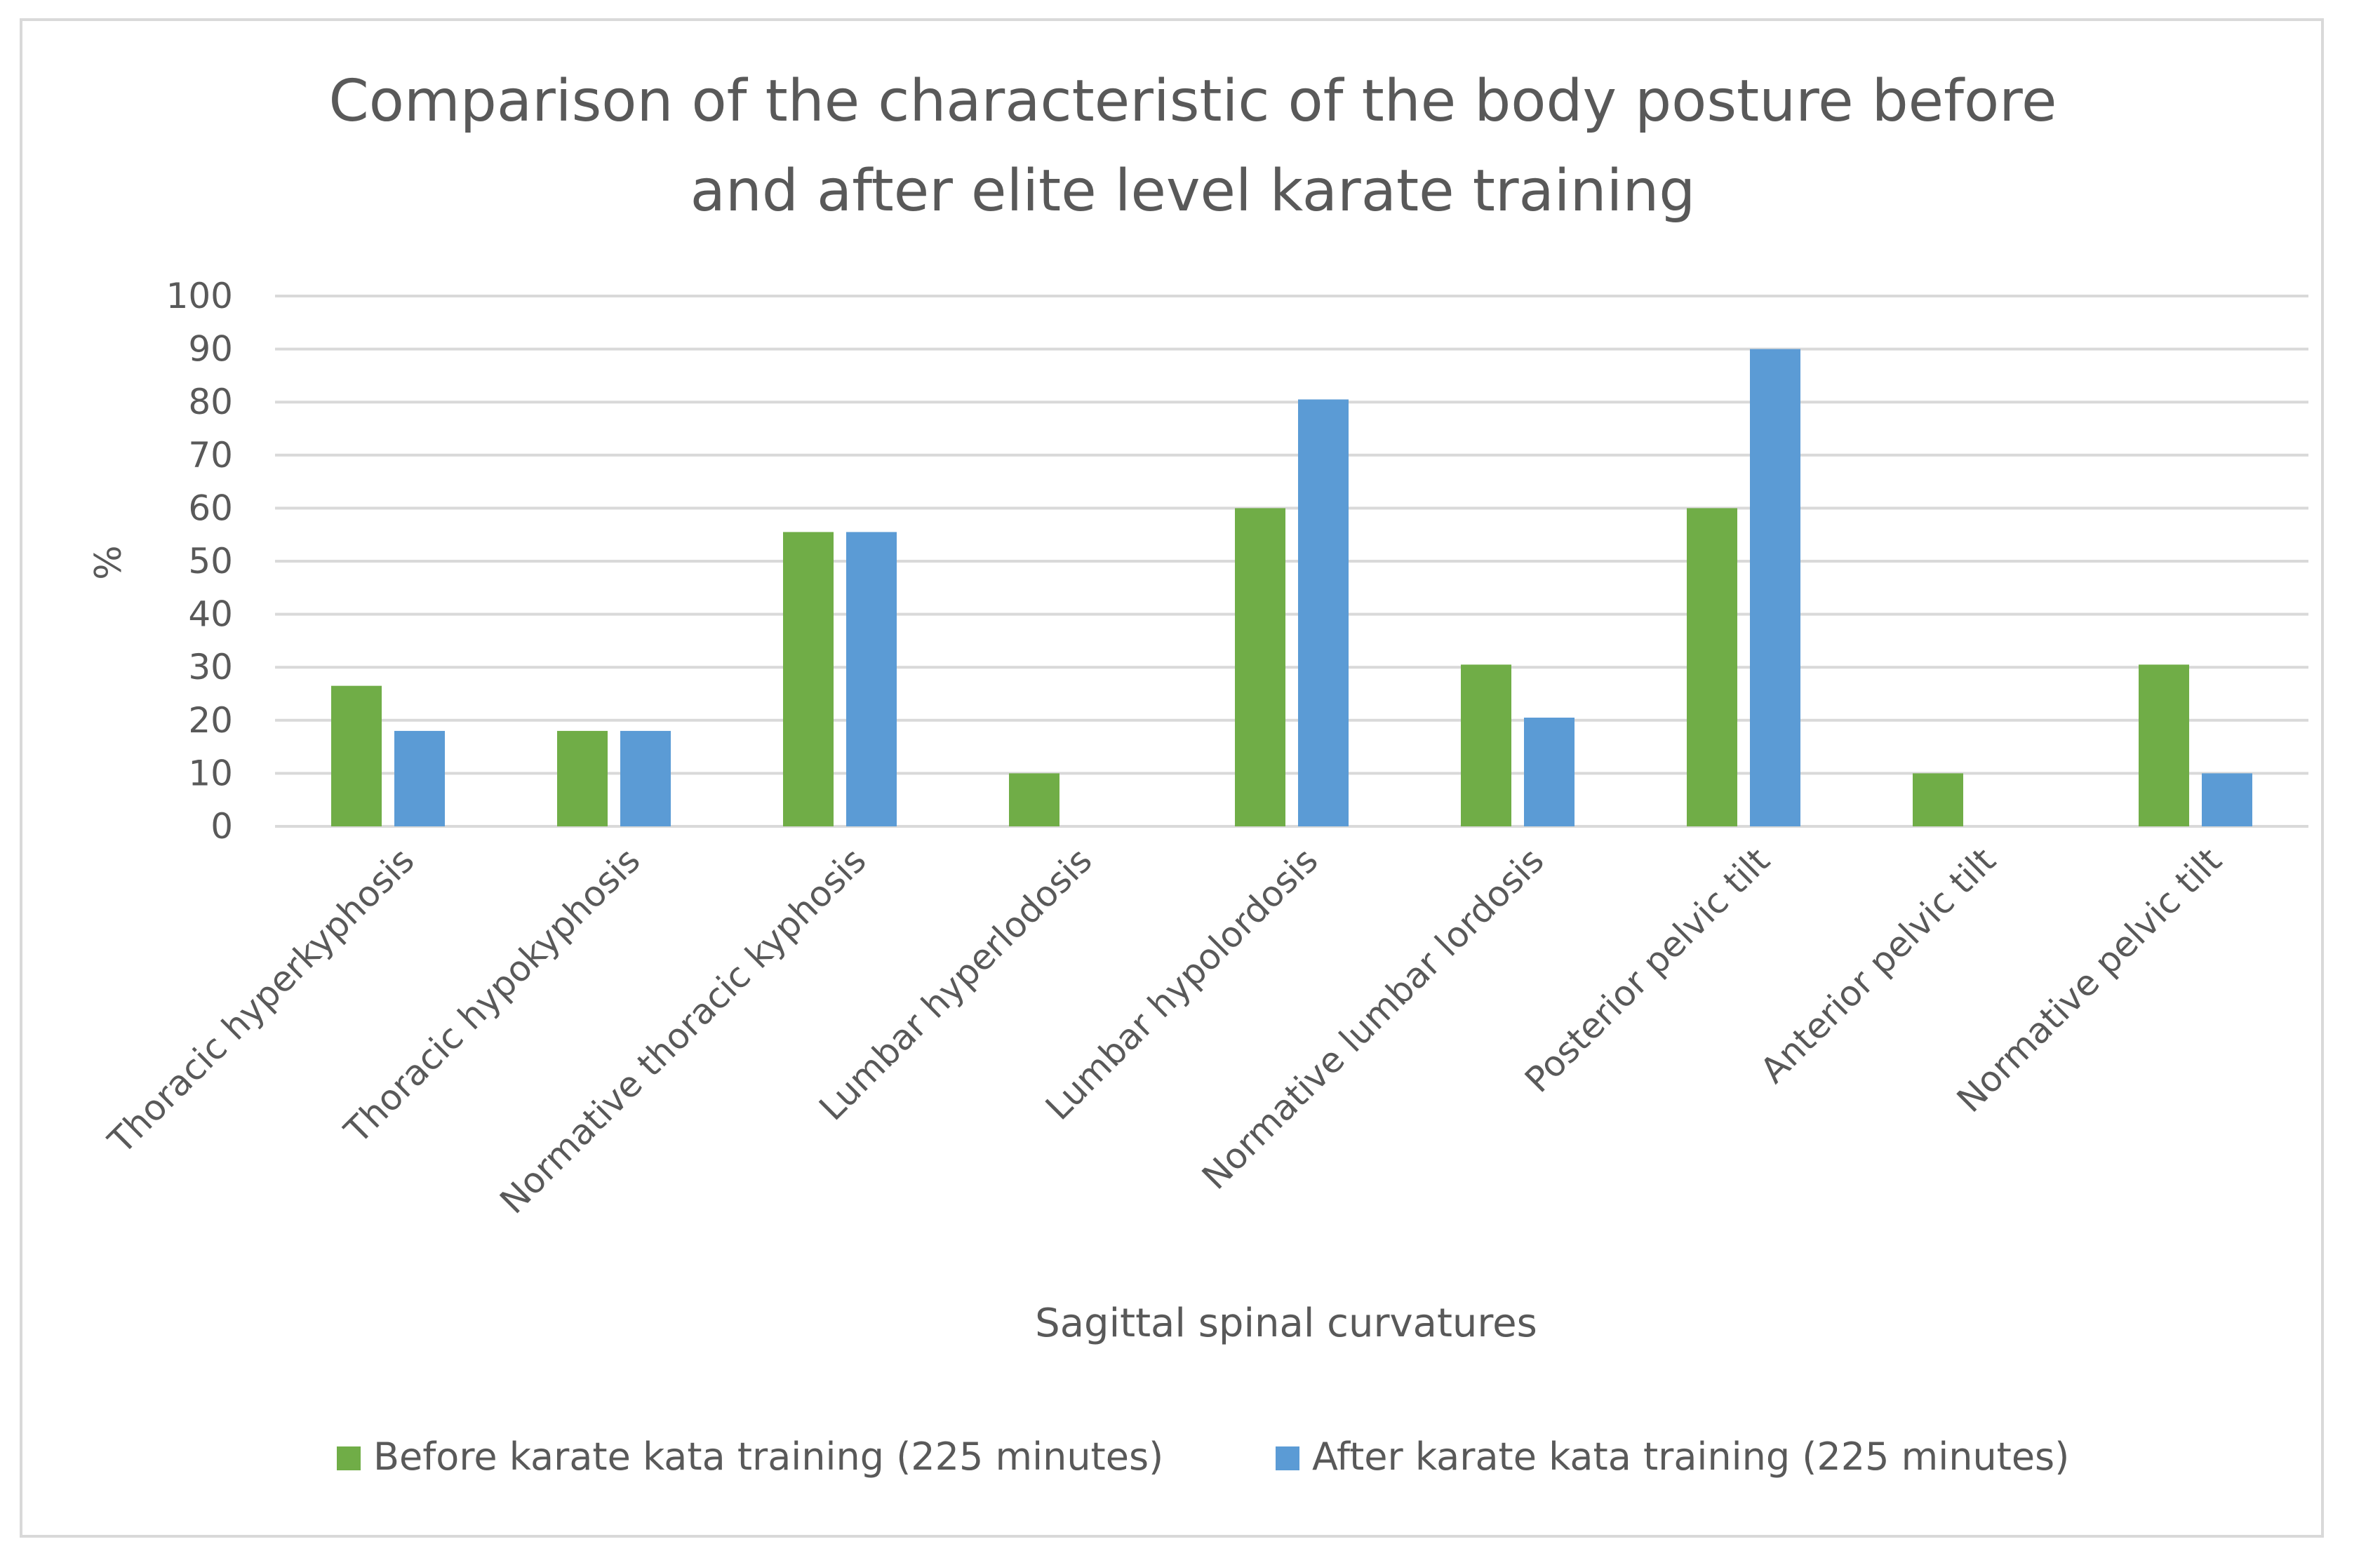  What do you see at coordinates (221, 826) in the screenshot?
I see `y-tick-label: 0` at bounding box center [221, 826].